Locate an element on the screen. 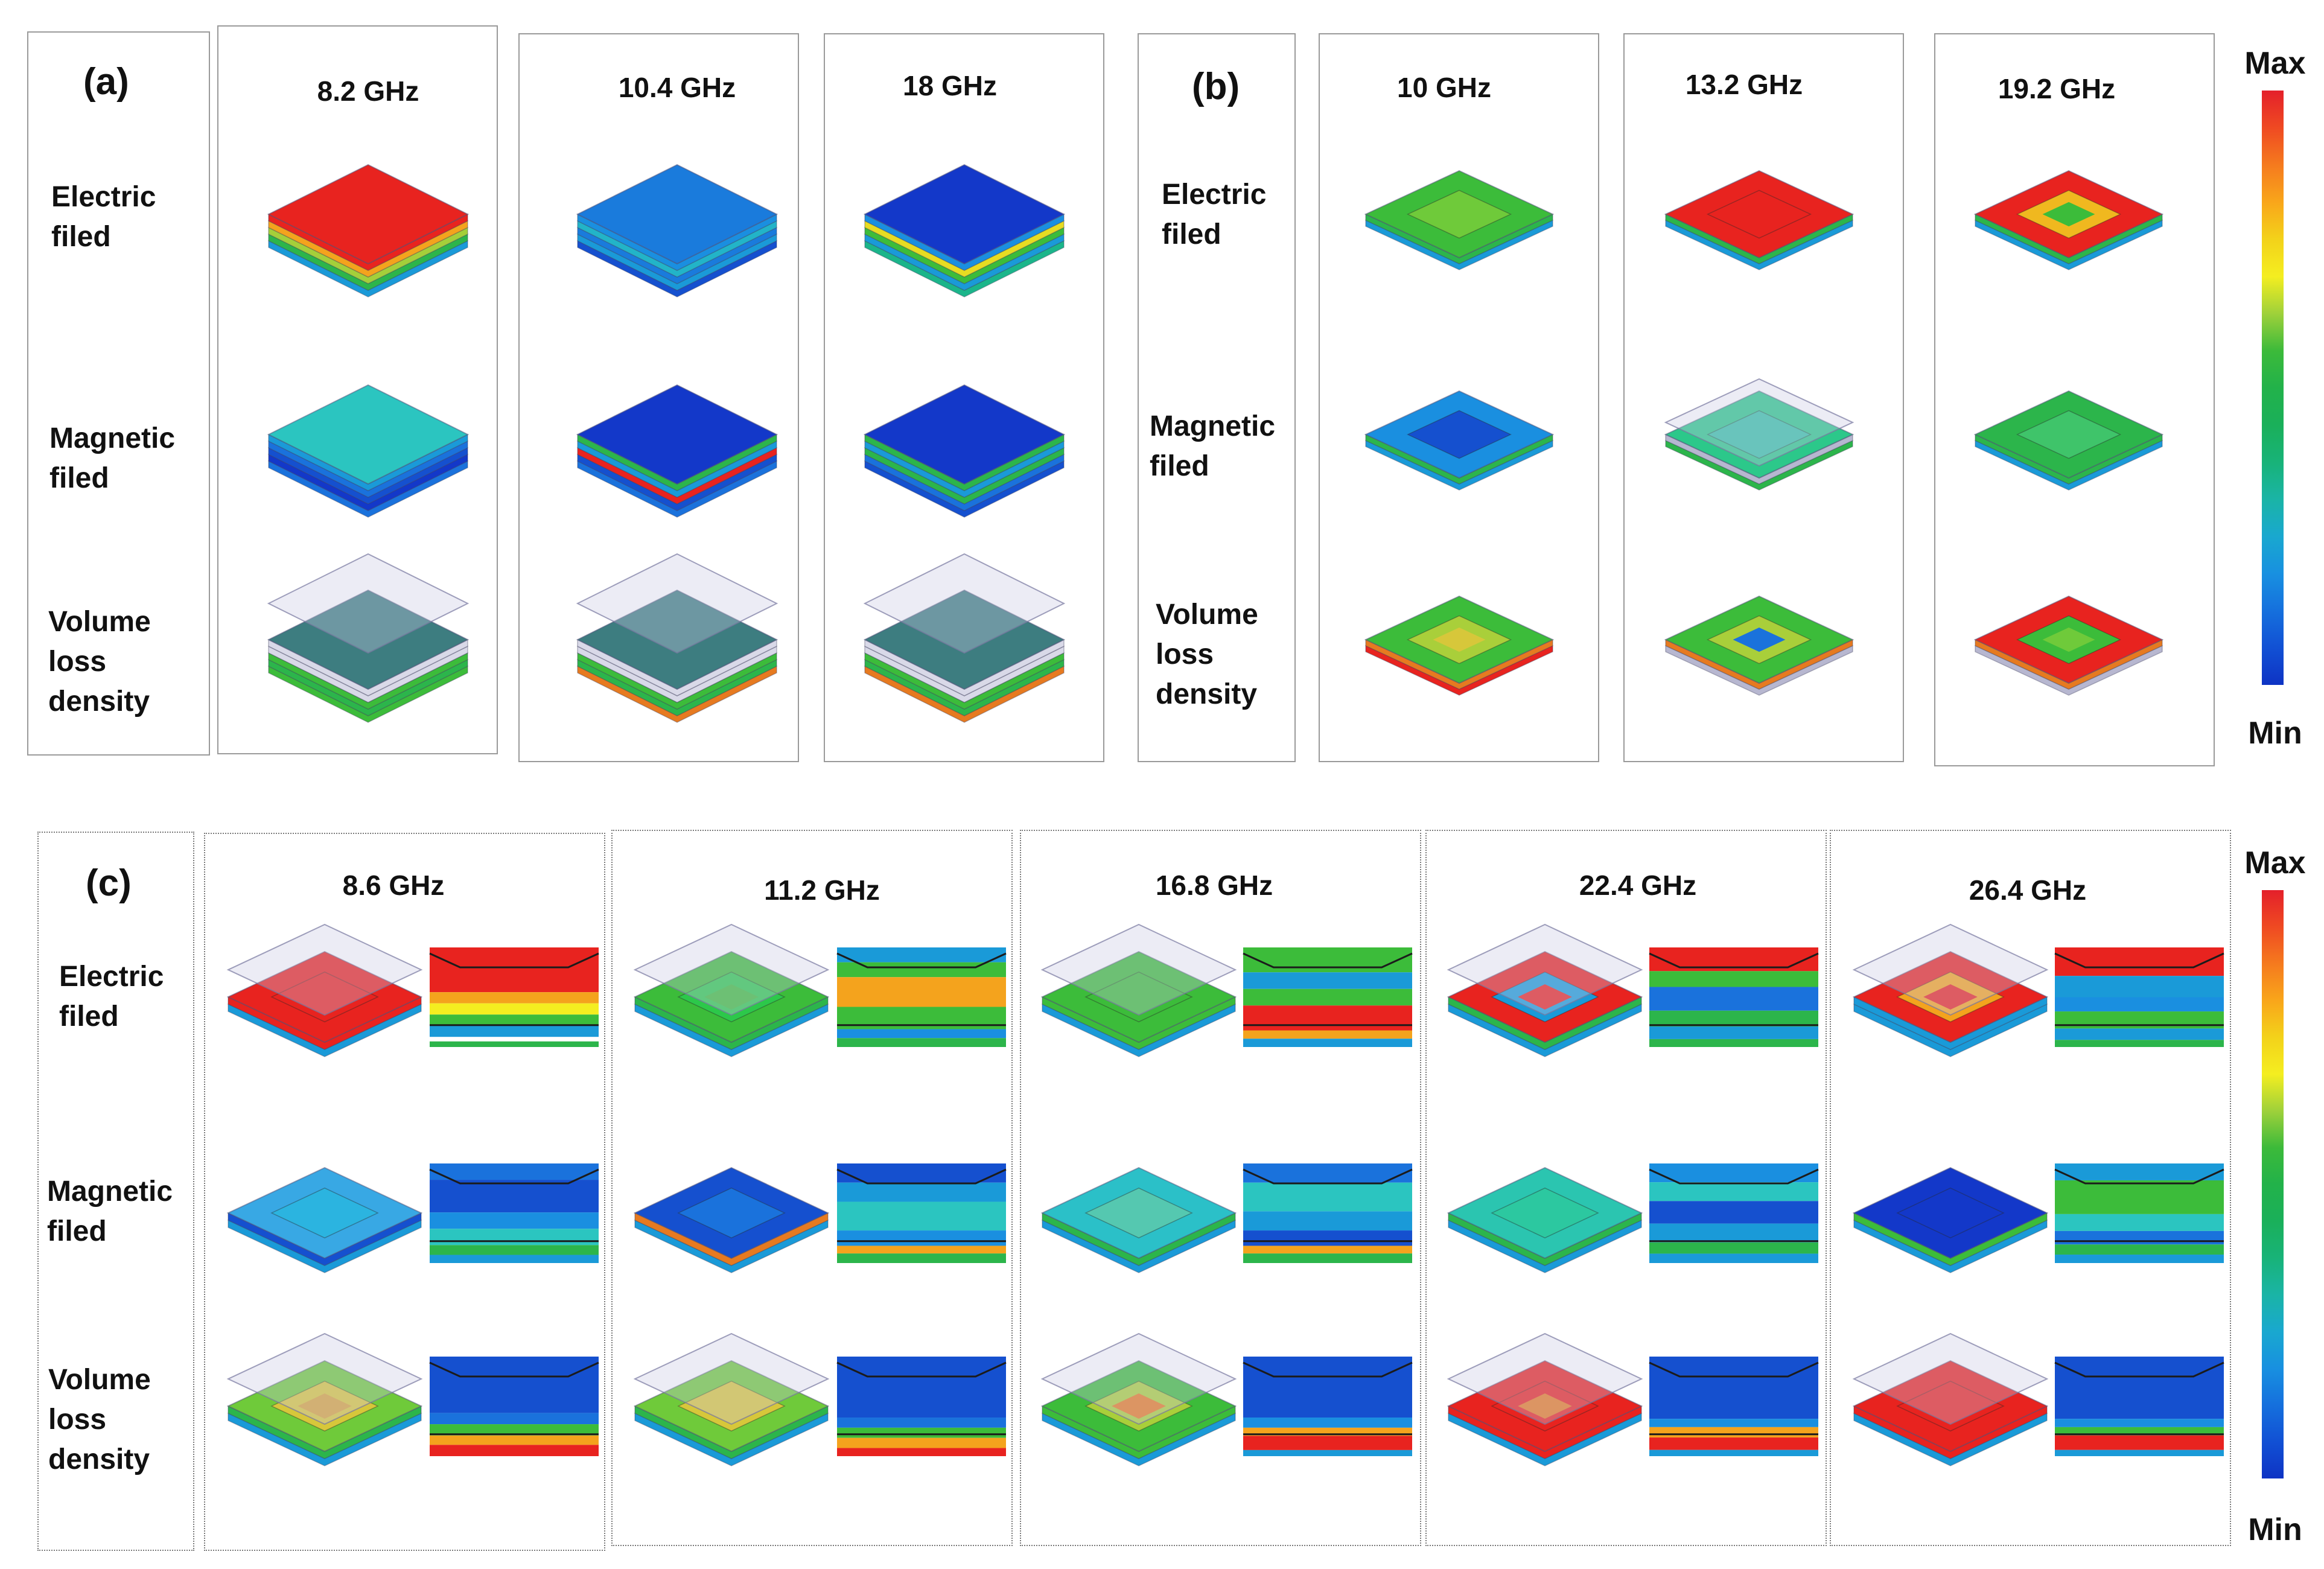  b-mf-19.2 is located at coordinates (2069, 440).